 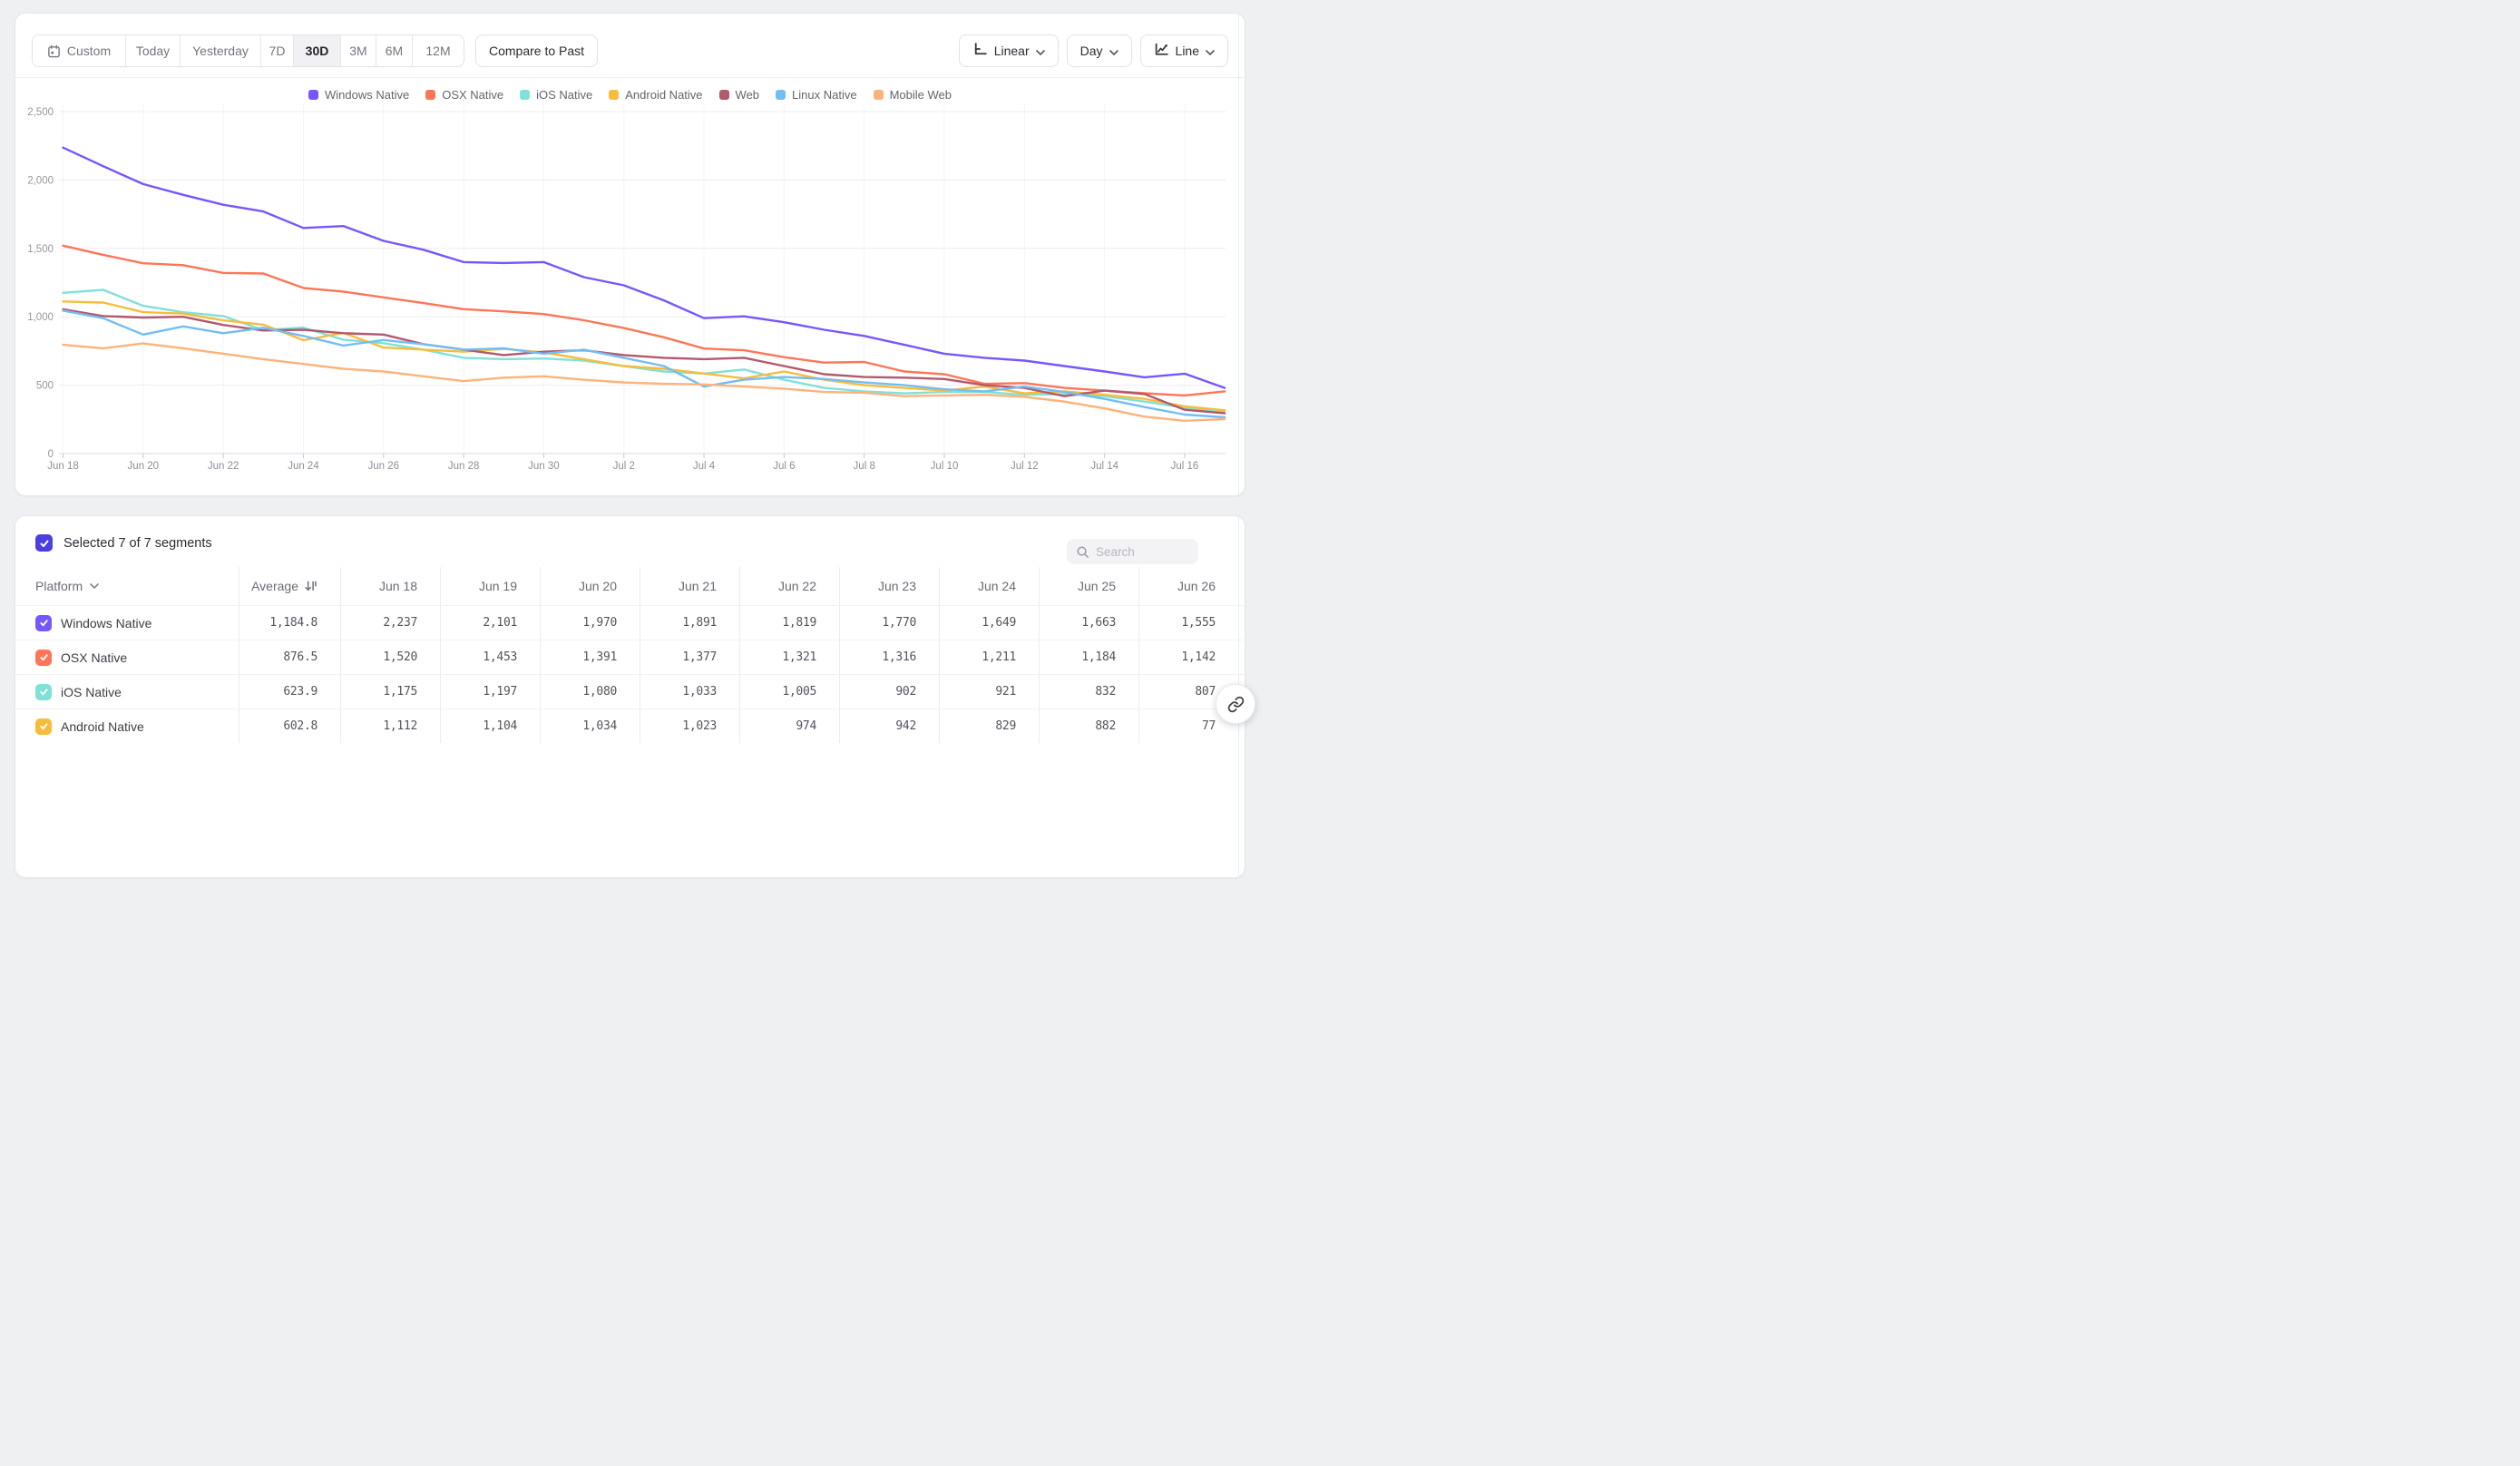 What do you see at coordinates (1025, 467) in the screenshot?
I see `axis-tick-label: Jul 12` at bounding box center [1025, 467].